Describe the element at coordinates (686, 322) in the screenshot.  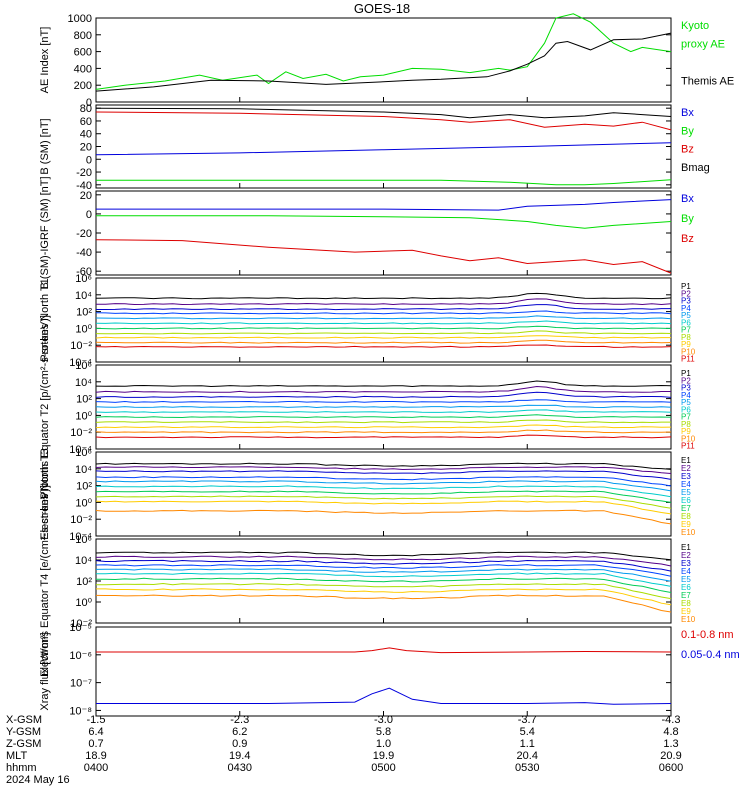
I see `legend-label: P6` at that location.